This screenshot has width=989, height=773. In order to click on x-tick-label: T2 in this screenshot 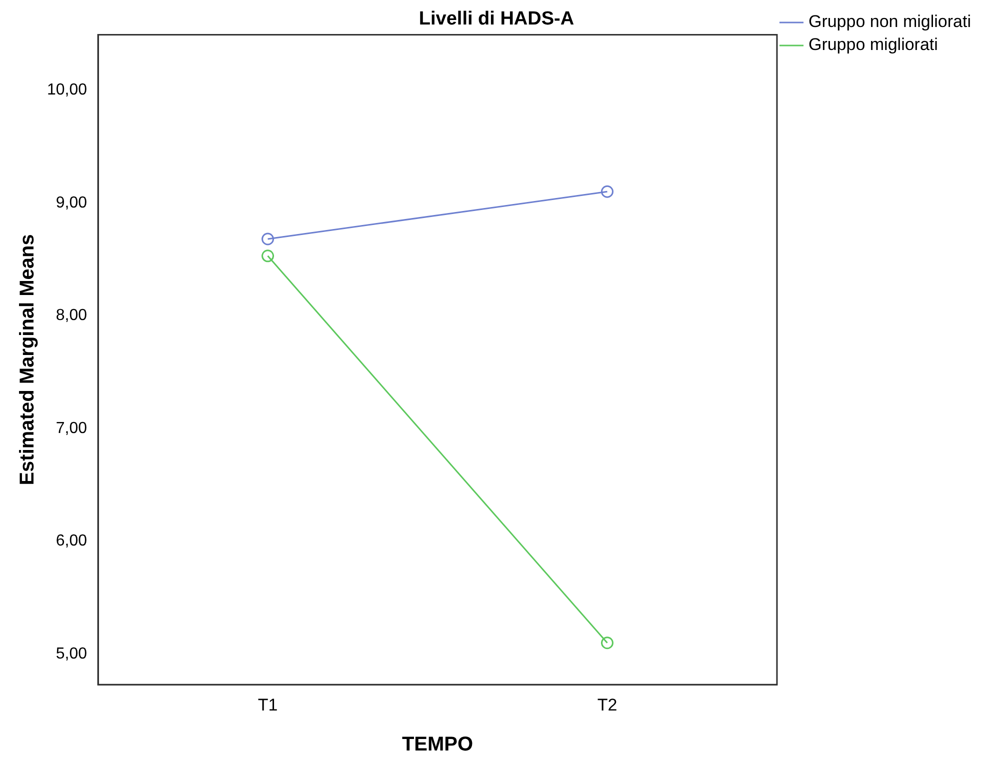, I will do `click(607, 704)`.